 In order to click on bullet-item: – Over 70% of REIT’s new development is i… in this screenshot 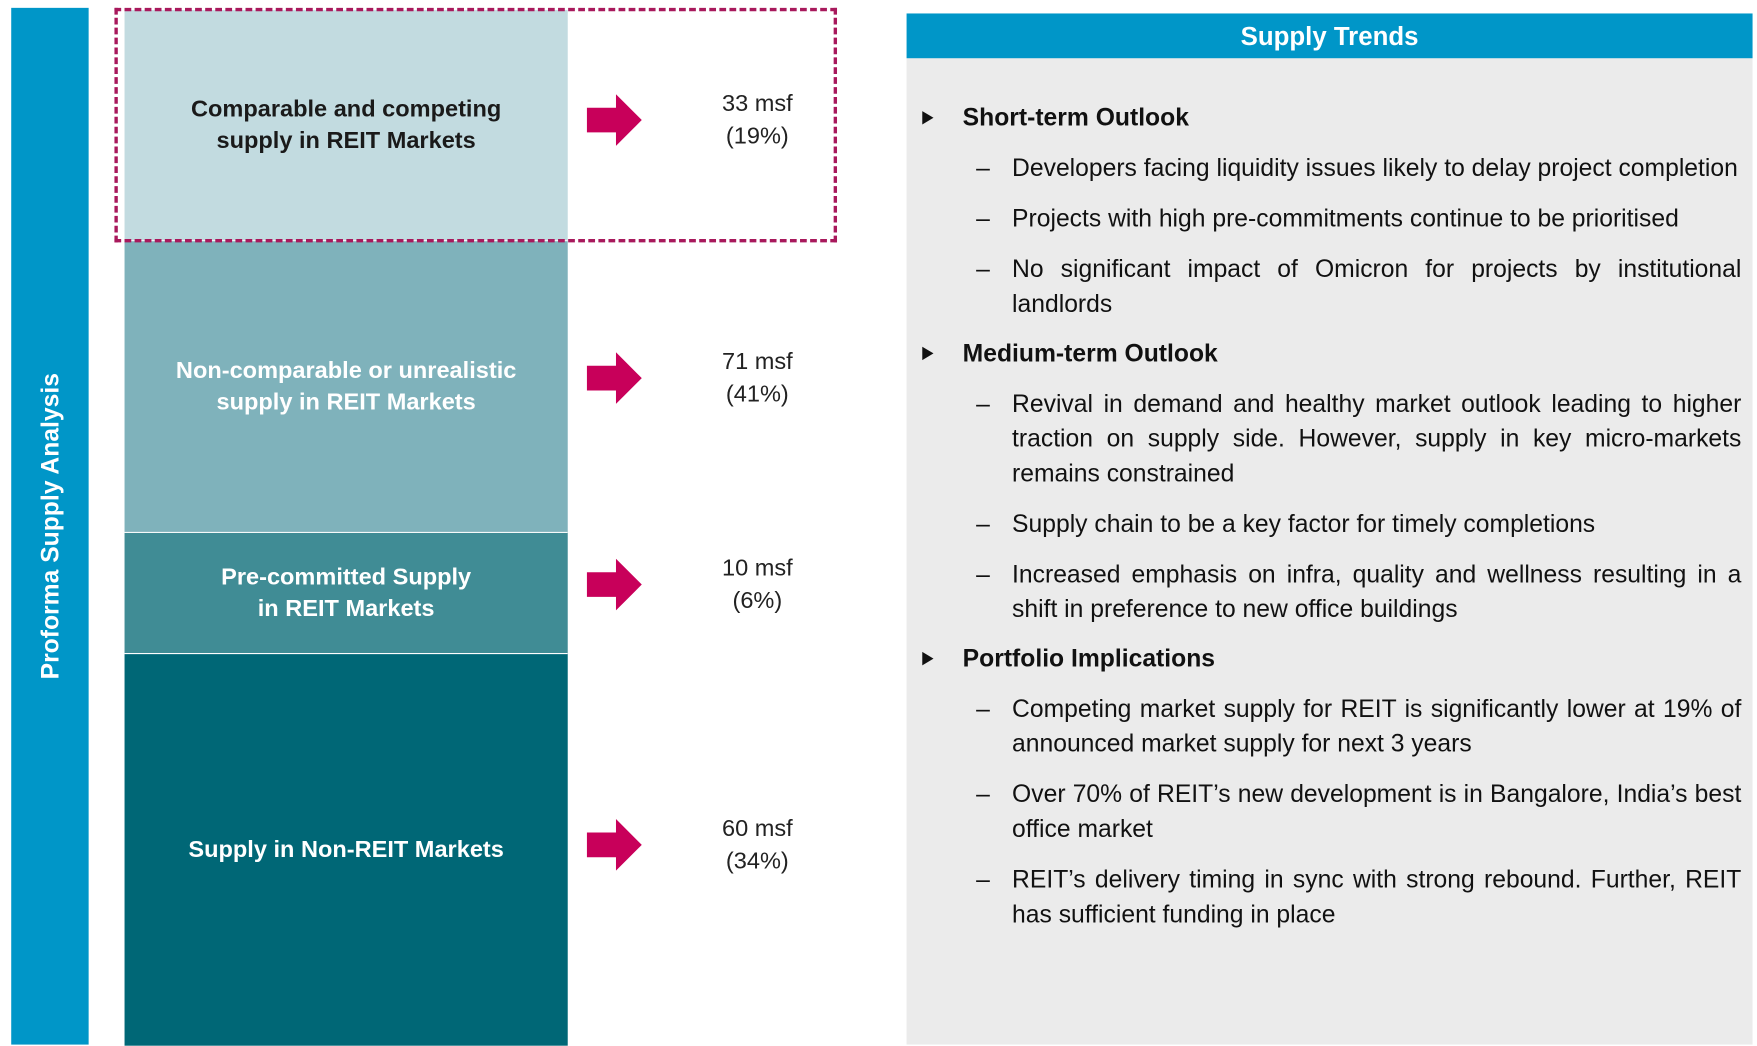, I will do `click(1359, 811)`.